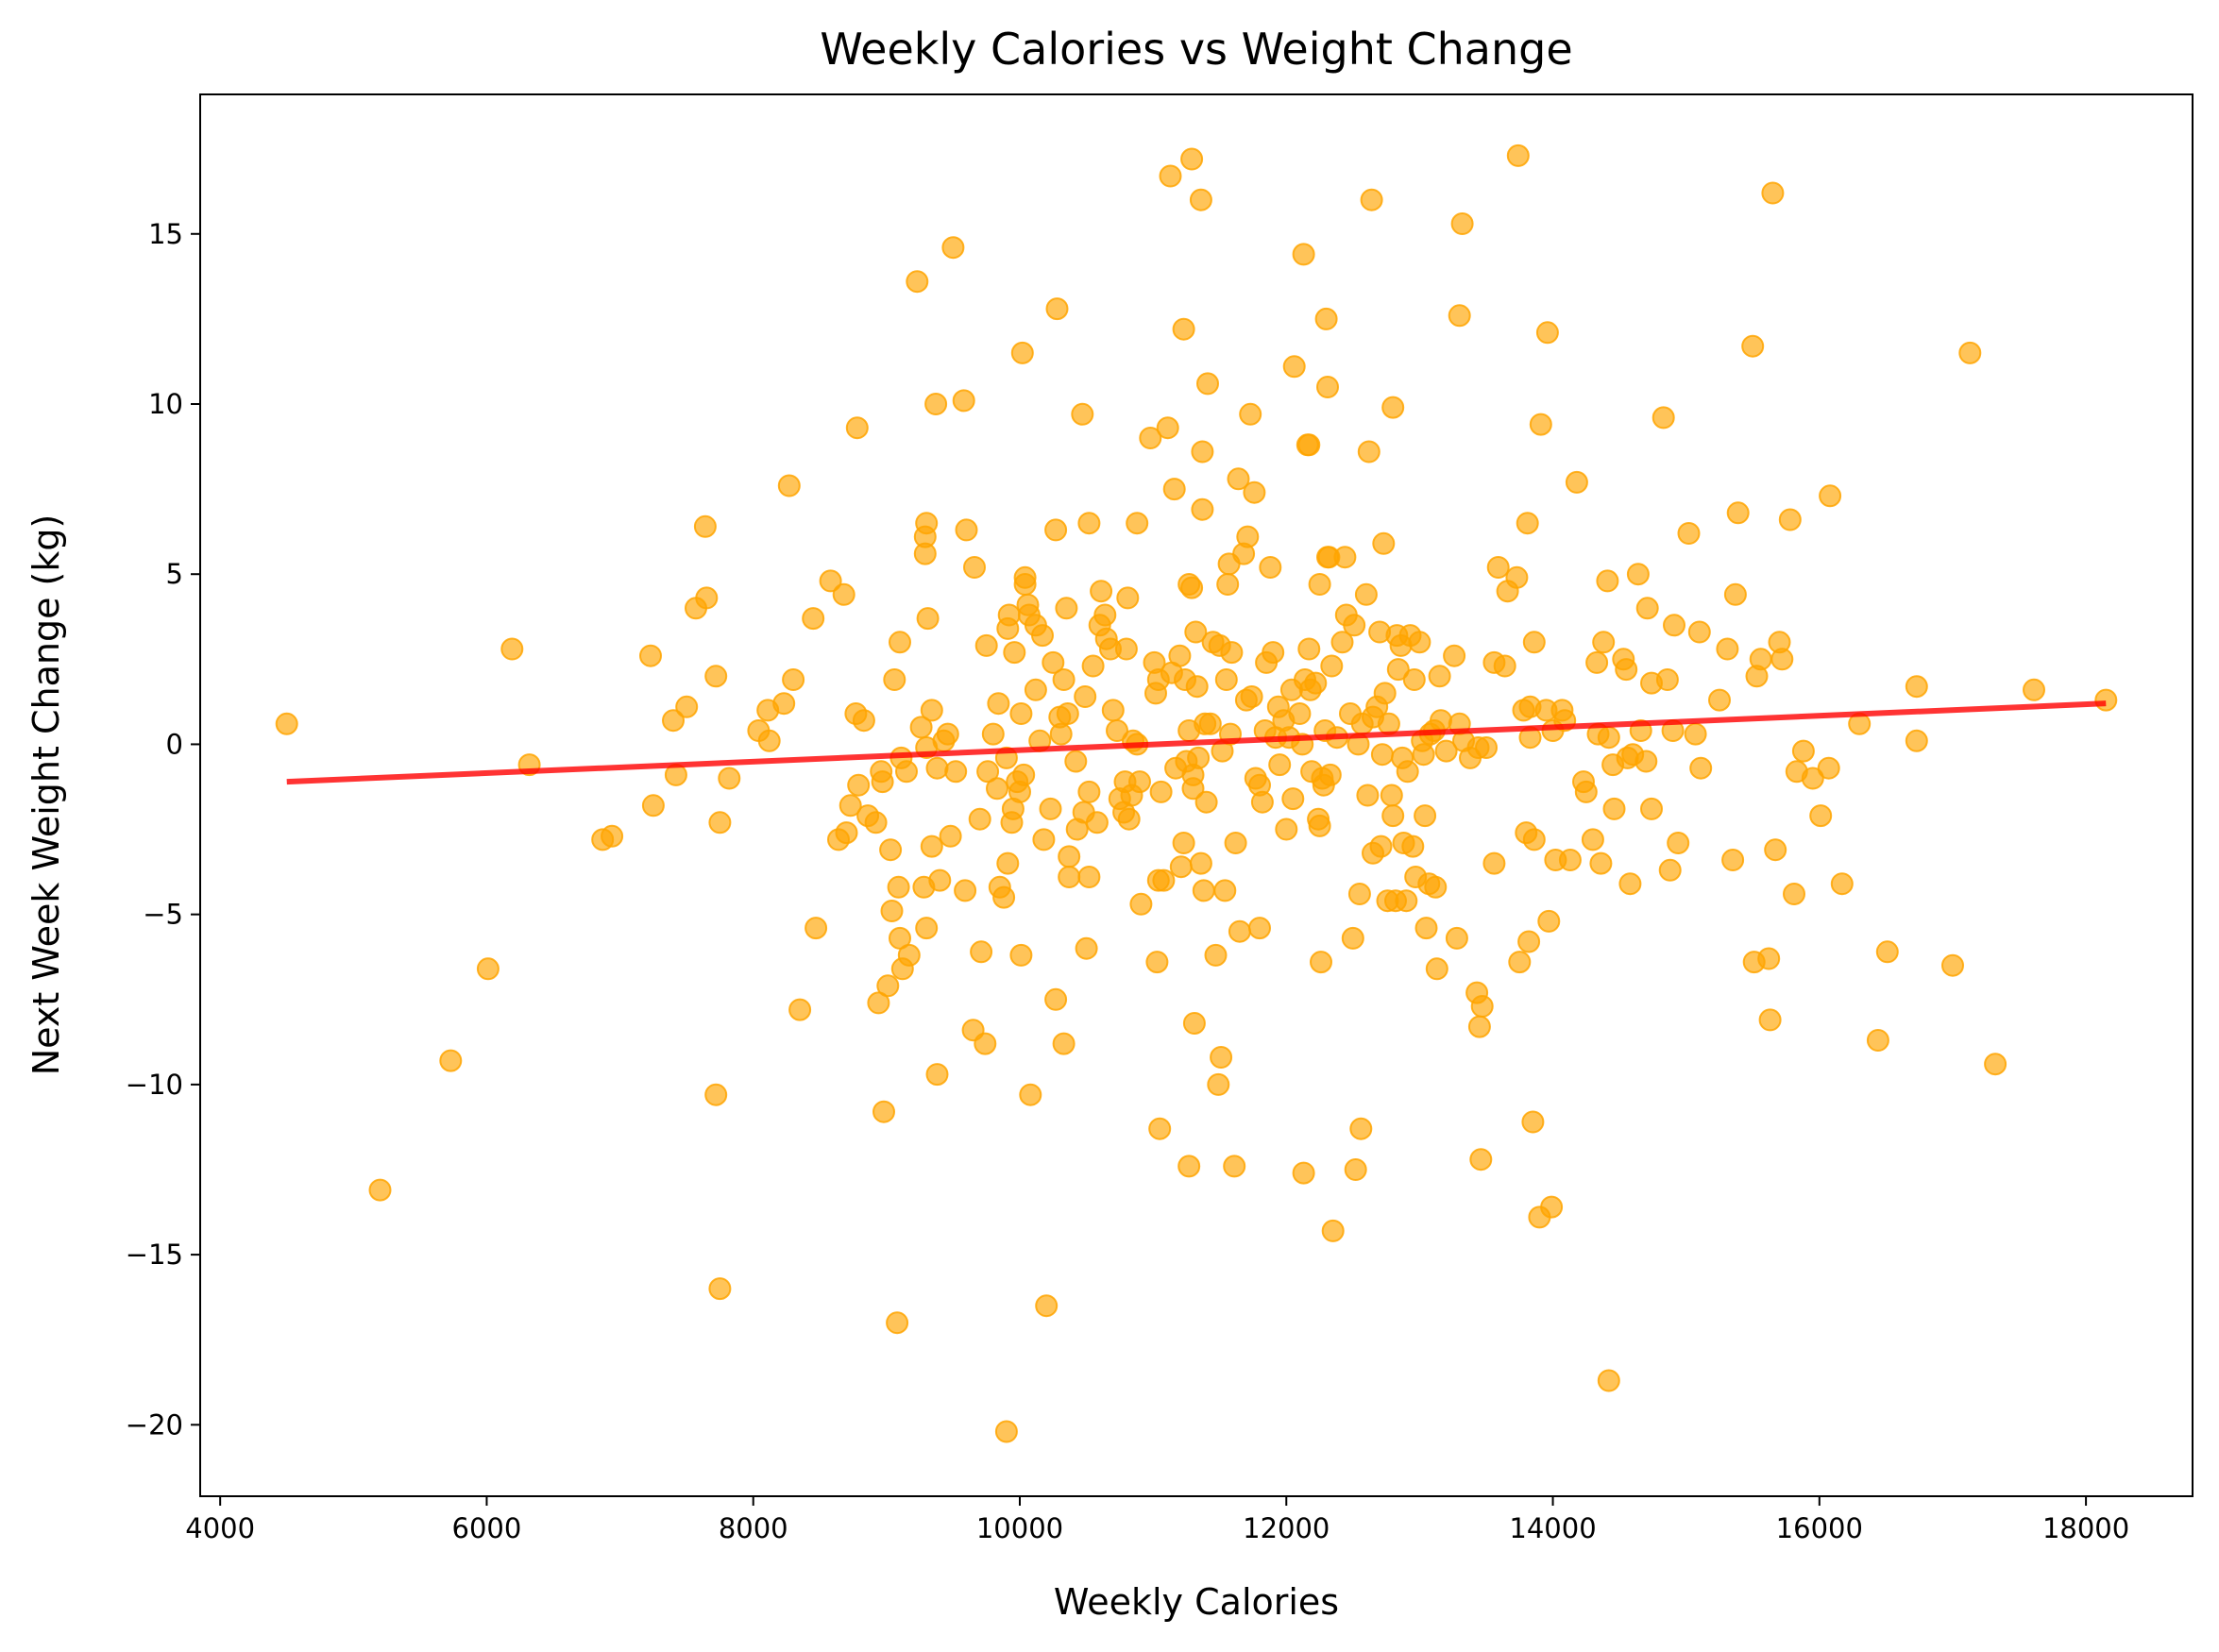 The image size is (2219, 1652). Describe the element at coordinates (46, 795) in the screenshot. I see `y-axis-label: Next Week Weight Change (kg)` at that location.